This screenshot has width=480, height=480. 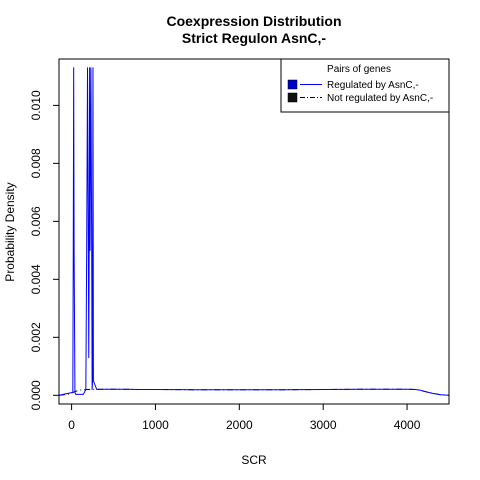 What do you see at coordinates (36, 395) in the screenshot?
I see `y-tick-label: 0.000` at bounding box center [36, 395].